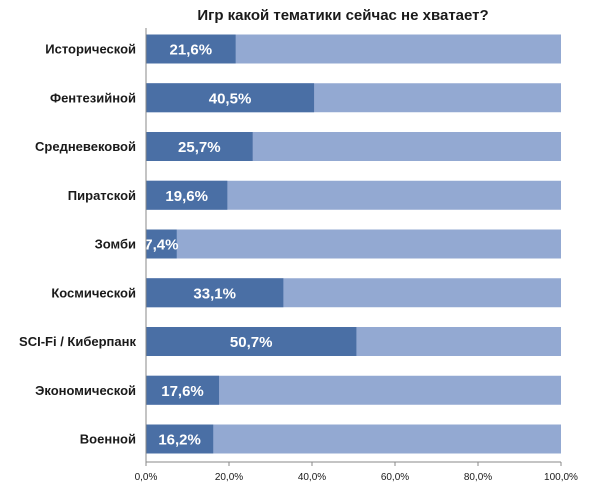  I want to click on data-label: 25,7%, so click(199, 147).